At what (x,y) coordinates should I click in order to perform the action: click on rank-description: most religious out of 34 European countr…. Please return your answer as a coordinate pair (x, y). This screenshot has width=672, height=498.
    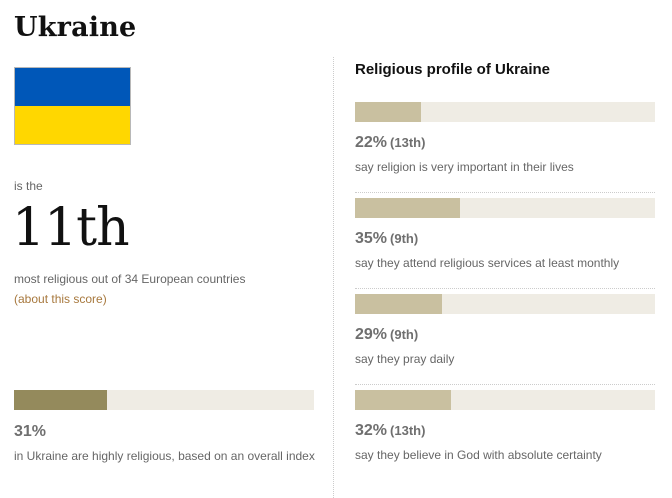
    Looking at the image, I should click on (130, 279).